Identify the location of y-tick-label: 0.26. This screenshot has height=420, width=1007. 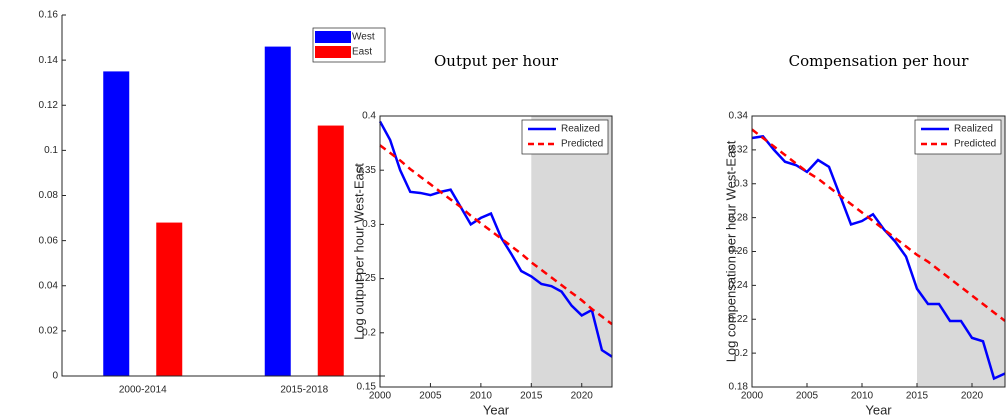
(739, 251).